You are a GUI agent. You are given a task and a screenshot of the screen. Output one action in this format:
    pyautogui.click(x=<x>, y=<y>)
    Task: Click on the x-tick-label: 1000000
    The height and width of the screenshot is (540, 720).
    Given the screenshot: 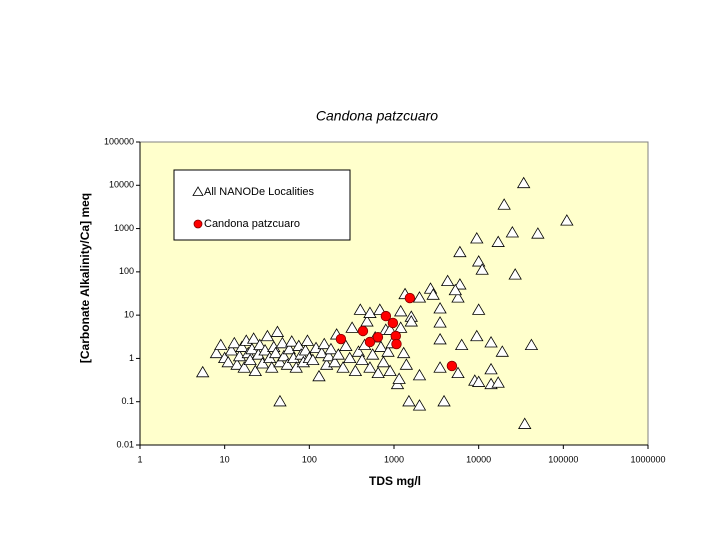 What is the action you would take?
    pyautogui.click(x=647, y=459)
    